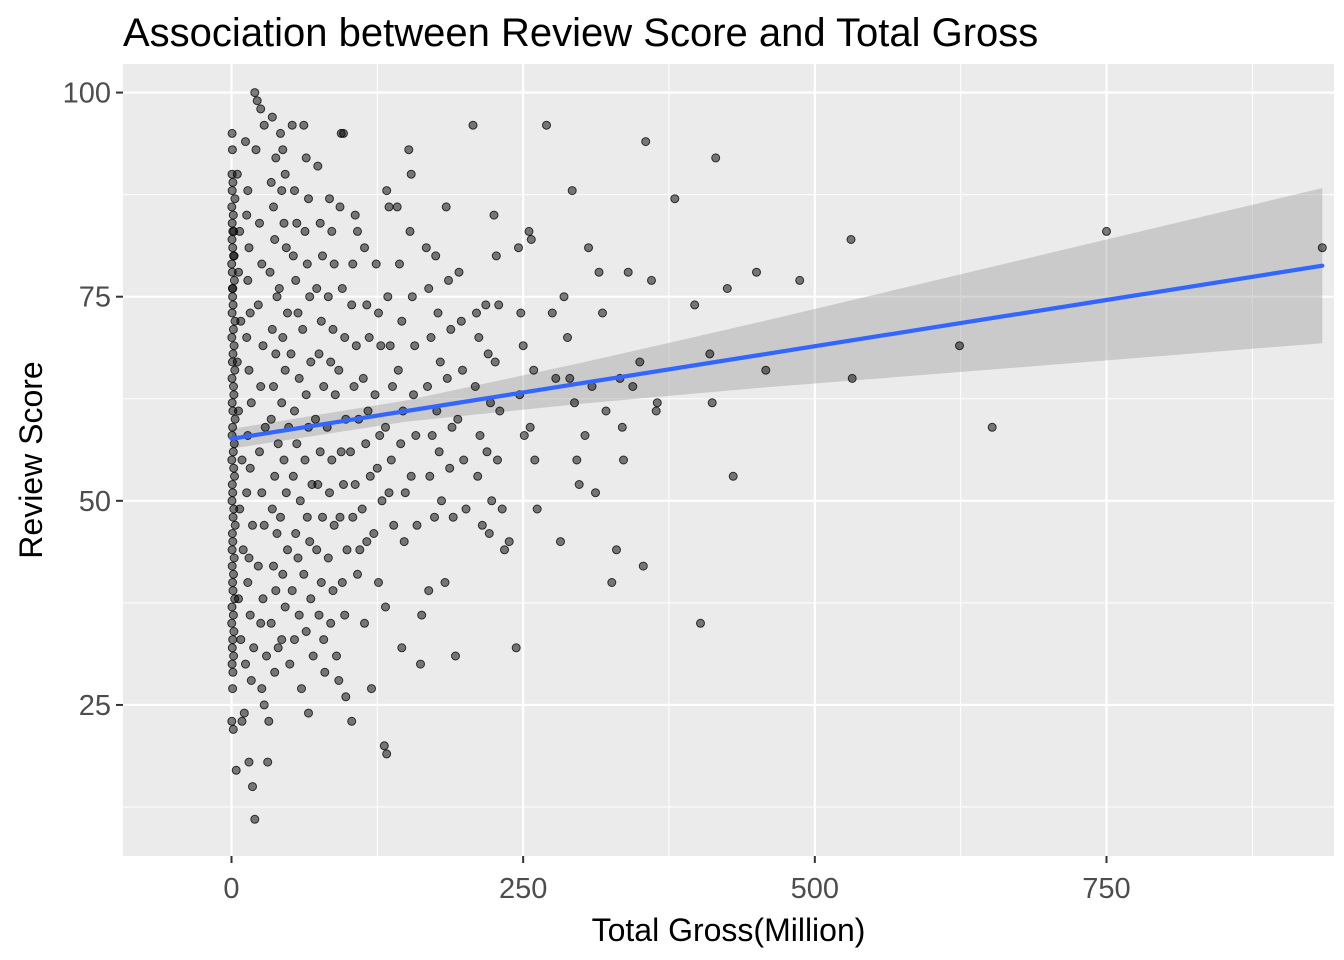 Image resolution: width=1344 pixels, height=960 pixels. I want to click on y-tick-label: 100, so click(87, 94).